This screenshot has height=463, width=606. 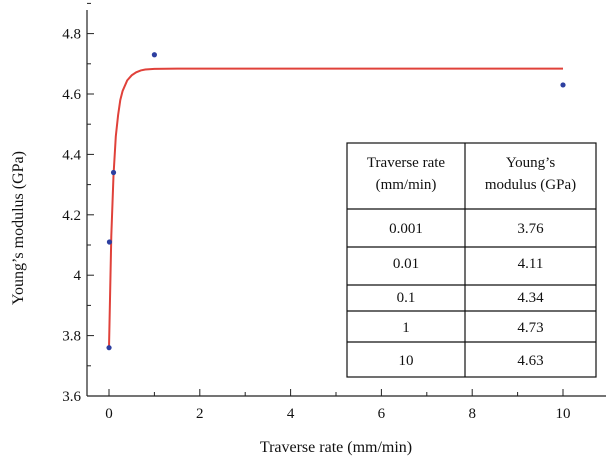 What do you see at coordinates (71, 337) in the screenshot?
I see `y-tick-label: 3.8` at bounding box center [71, 337].